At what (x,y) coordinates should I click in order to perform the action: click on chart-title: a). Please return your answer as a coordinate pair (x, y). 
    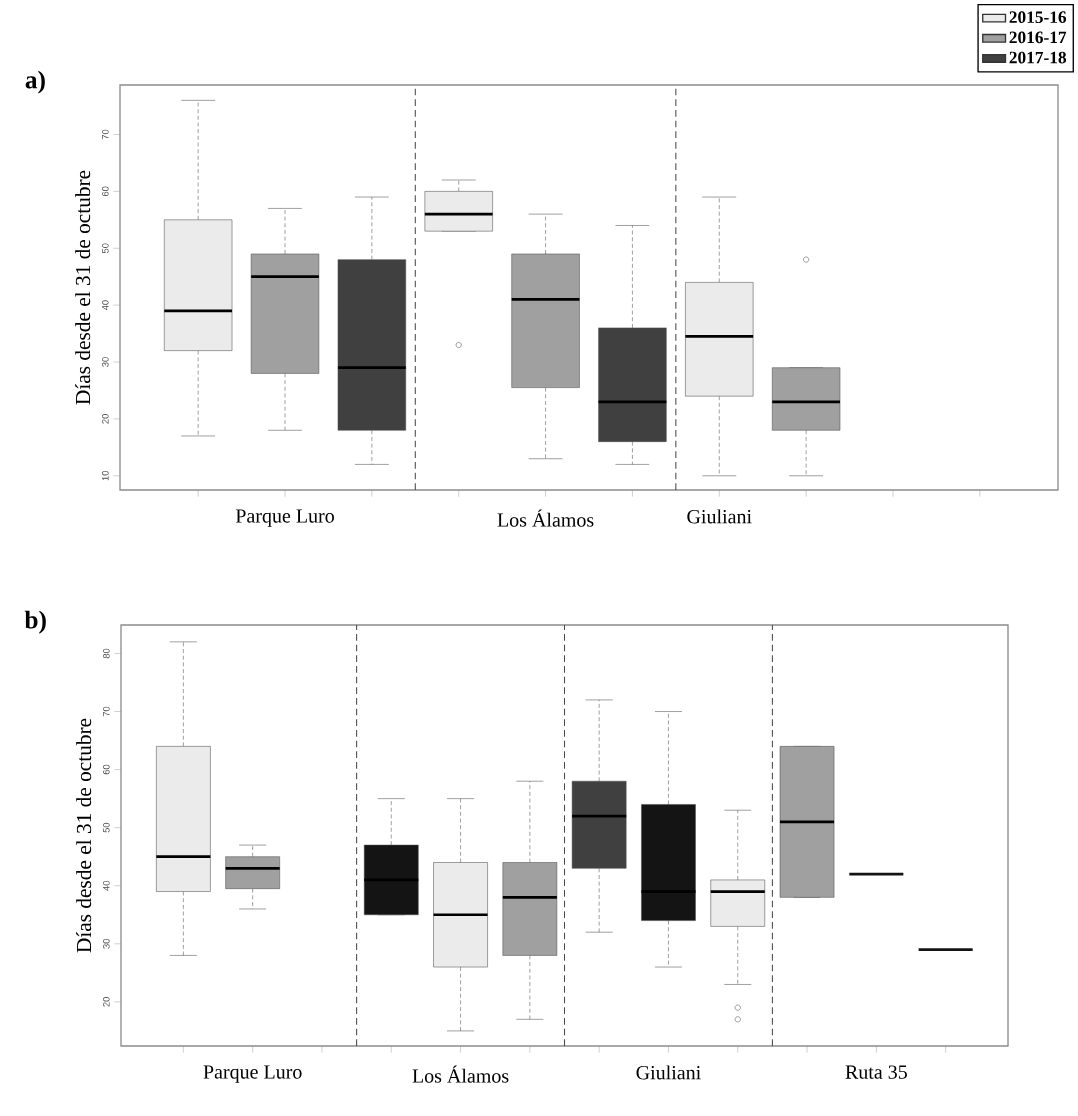
    Looking at the image, I should click on (35, 82).